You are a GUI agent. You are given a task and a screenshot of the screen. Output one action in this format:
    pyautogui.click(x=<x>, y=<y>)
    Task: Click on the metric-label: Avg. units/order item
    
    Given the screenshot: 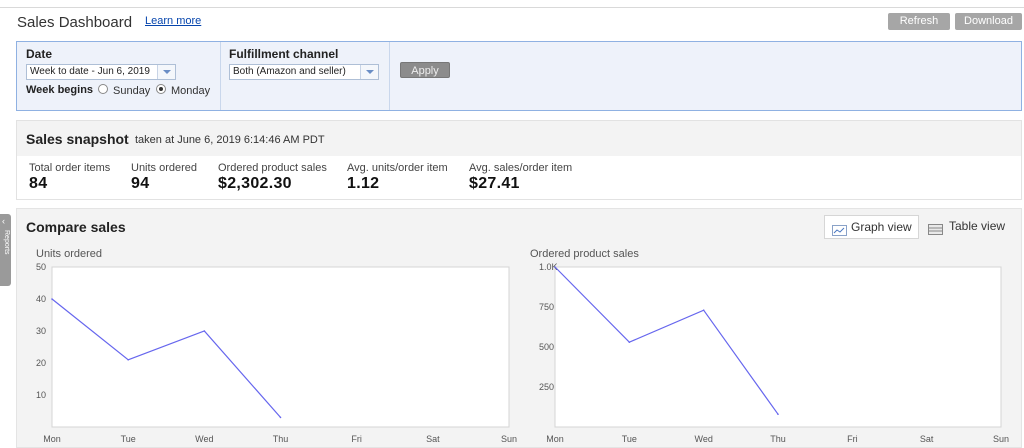 What is the action you would take?
    pyautogui.click(x=397, y=168)
    